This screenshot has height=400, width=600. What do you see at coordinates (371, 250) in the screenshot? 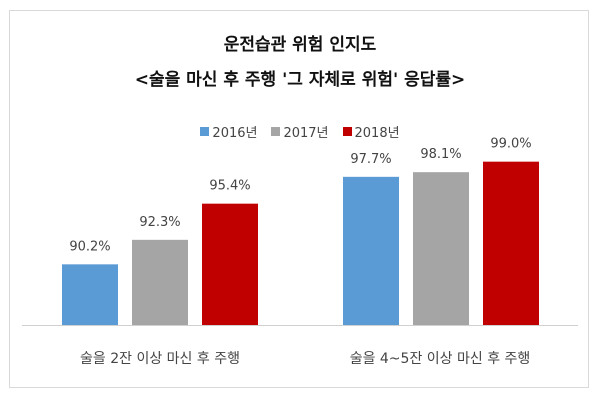
I see `bar-2016년-1` at bounding box center [371, 250].